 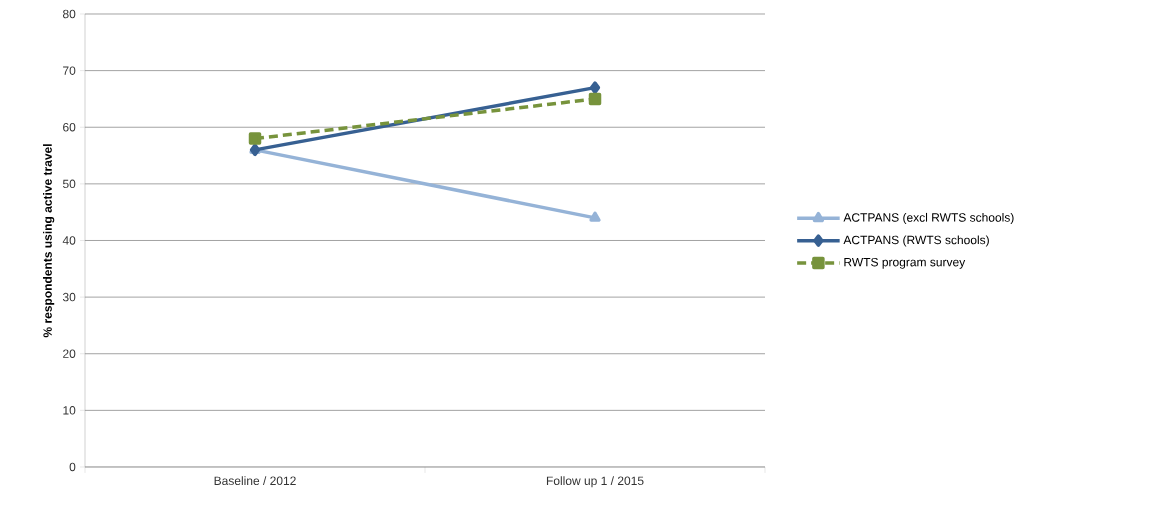 What do you see at coordinates (595, 482) in the screenshot?
I see `x-tick-label: Follow up 1 / 2015` at bounding box center [595, 482].